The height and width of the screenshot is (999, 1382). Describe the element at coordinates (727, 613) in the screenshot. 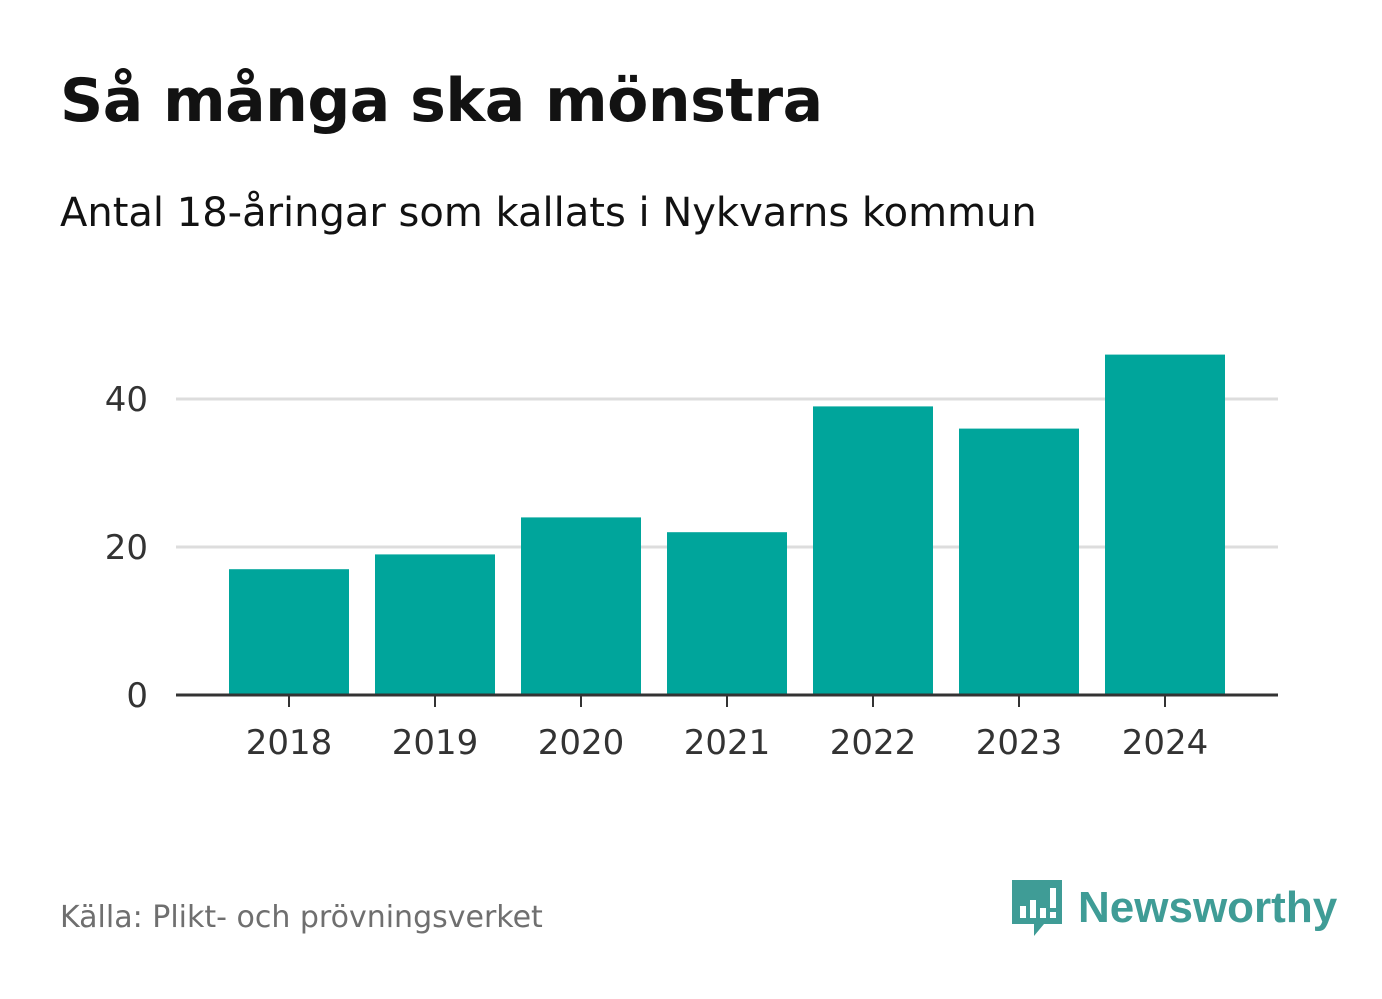

I see `bar-2021` at that location.